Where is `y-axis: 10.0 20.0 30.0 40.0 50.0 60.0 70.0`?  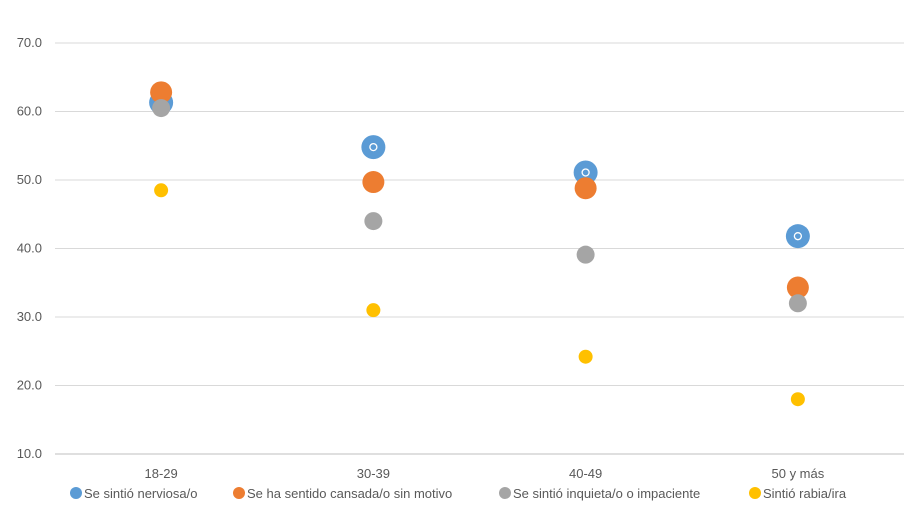 y-axis: 10.0 20.0 30.0 40.0 50.0 60.0 70.0 is located at coordinates (29, 248).